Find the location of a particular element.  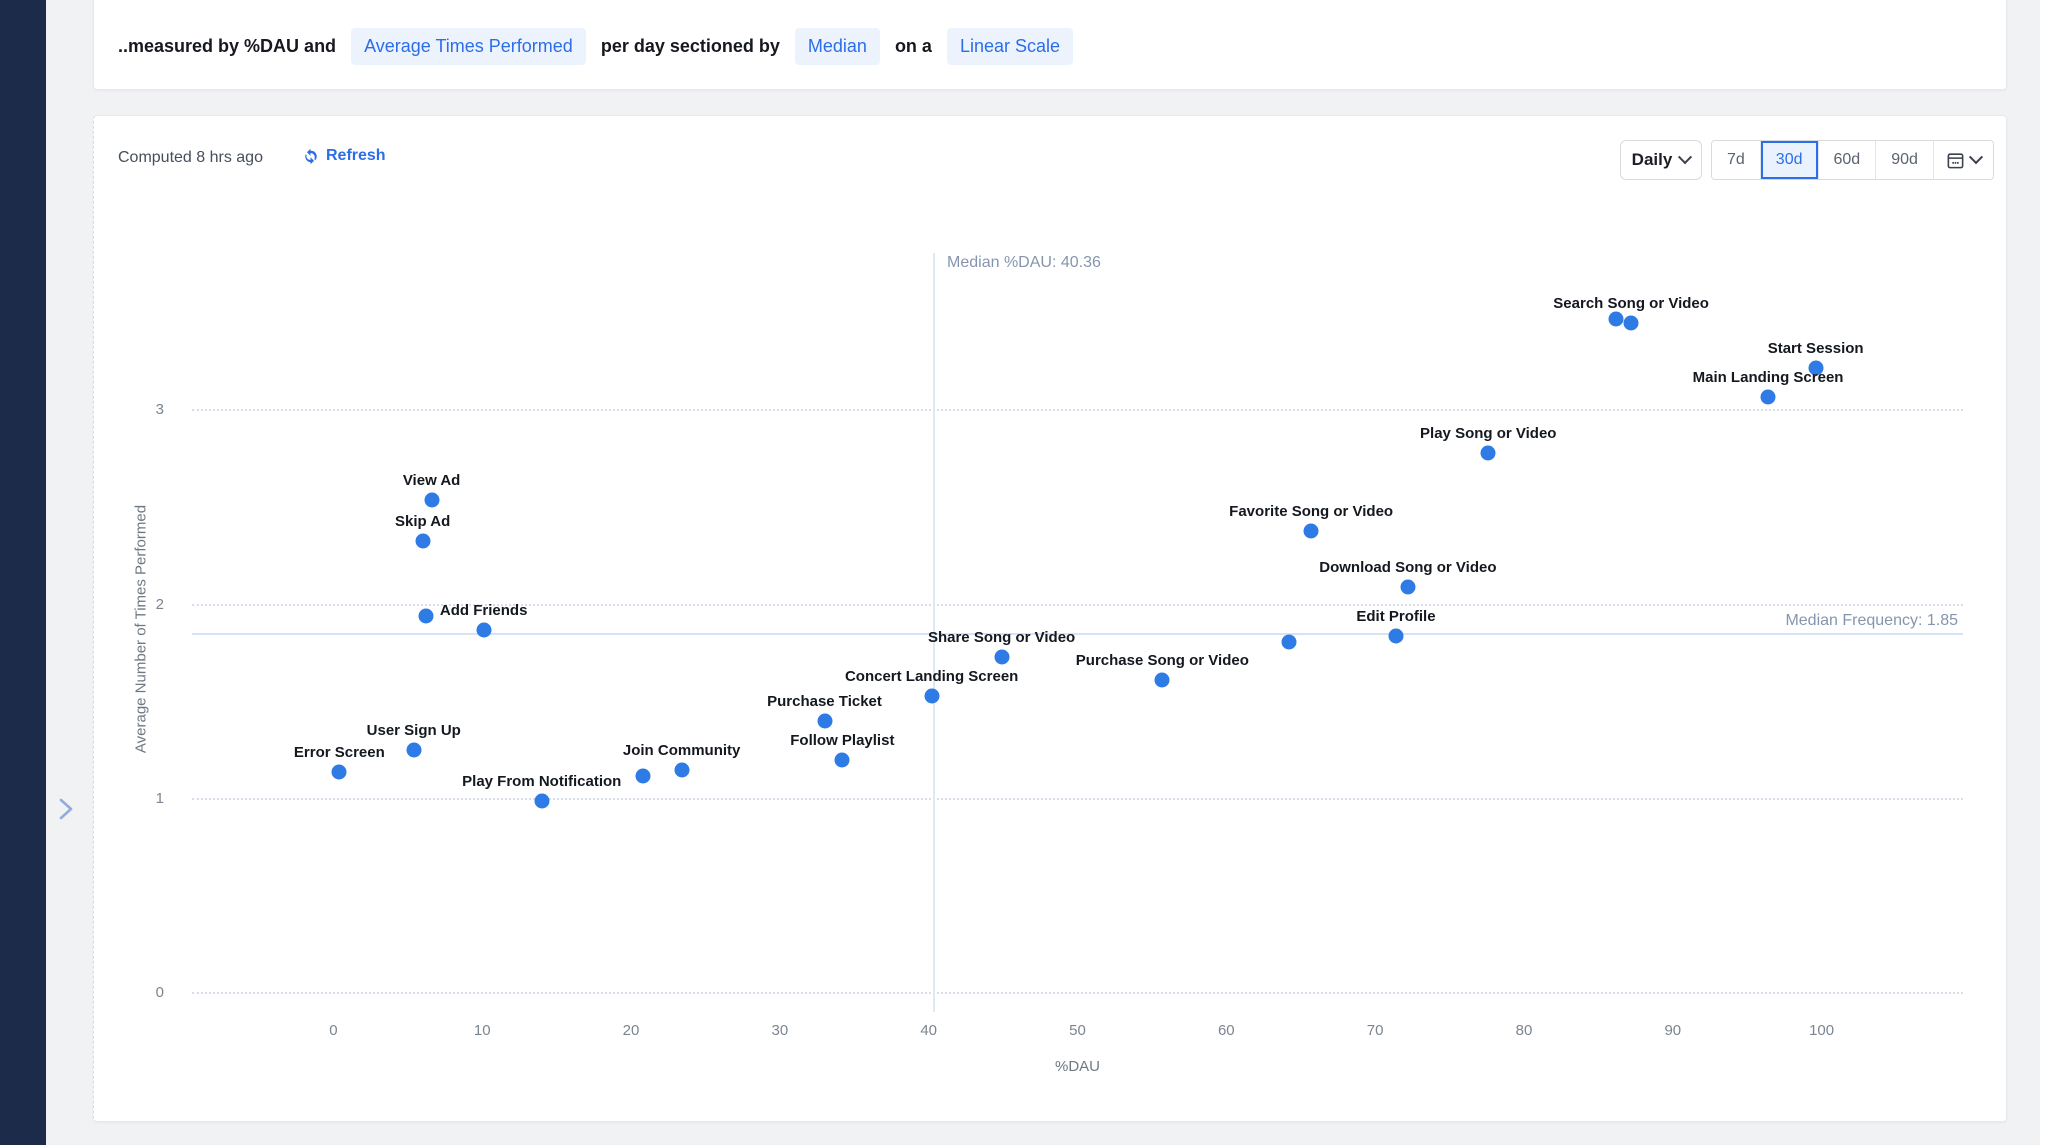

data-point-main-landing-screen is located at coordinates (1768, 397).